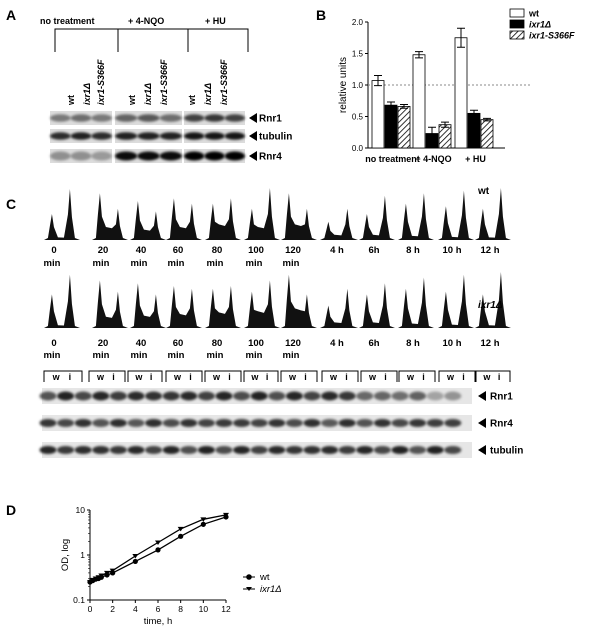 The height and width of the screenshot is (628, 605). I want to click on growth-chart: 0 2 4 6 8 10 12 0.1 1 10 time, h OD, log, so click(145, 566).